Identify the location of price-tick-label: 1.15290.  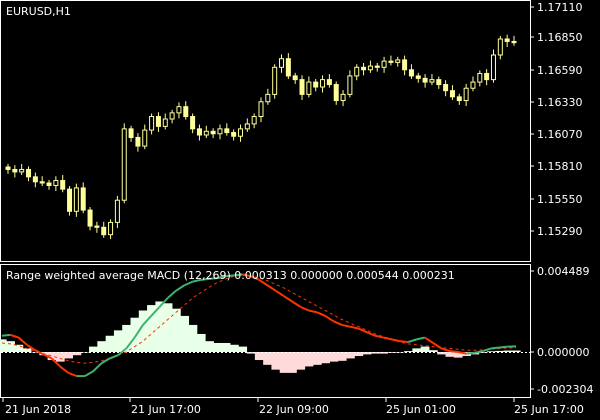
(560, 231).